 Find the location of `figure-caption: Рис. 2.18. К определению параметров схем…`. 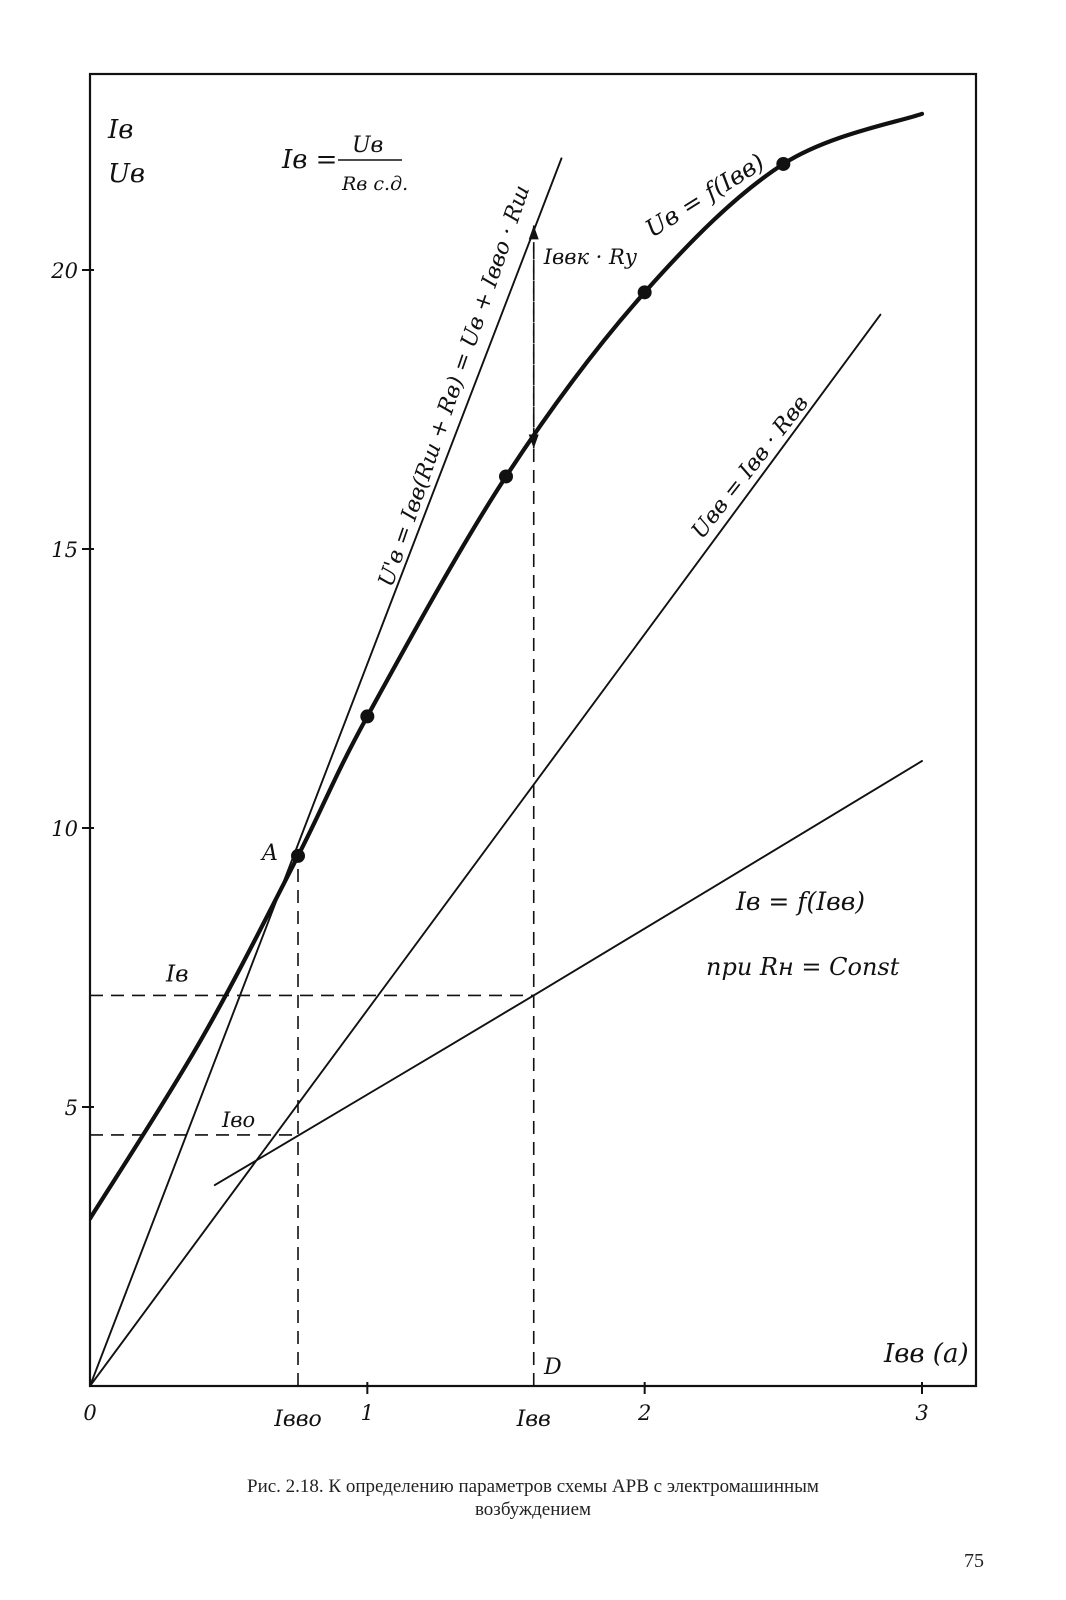

figure-caption: Рис. 2.18. К определению параметров схем… is located at coordinates (533, 1498).